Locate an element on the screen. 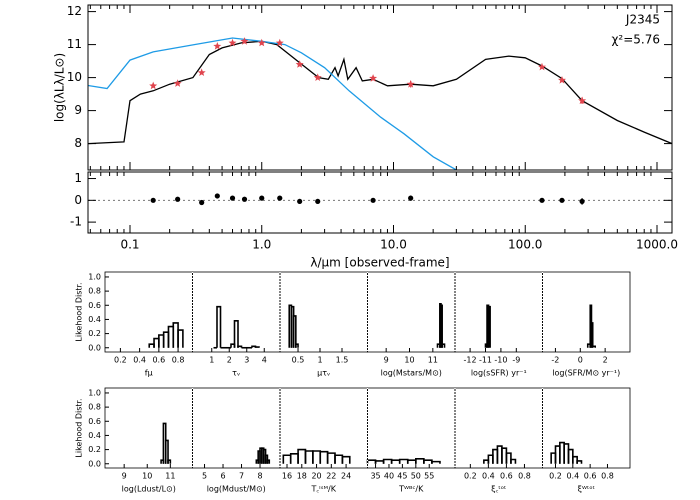  y-tick-label: 8 is located at coordinates (78, 143).